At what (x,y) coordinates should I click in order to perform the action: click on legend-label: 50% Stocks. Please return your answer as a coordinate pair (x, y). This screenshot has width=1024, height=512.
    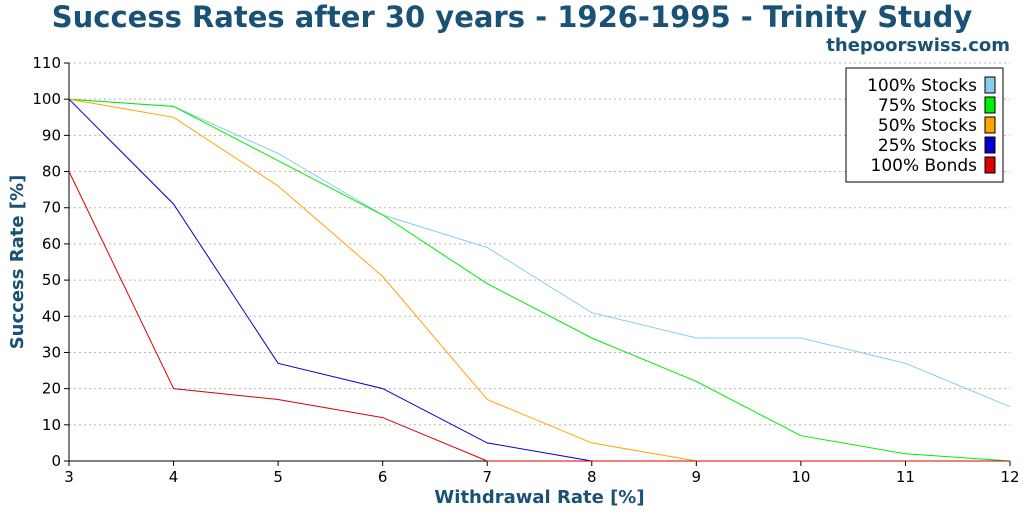
    Looking at the image, I should click on (927, 126).